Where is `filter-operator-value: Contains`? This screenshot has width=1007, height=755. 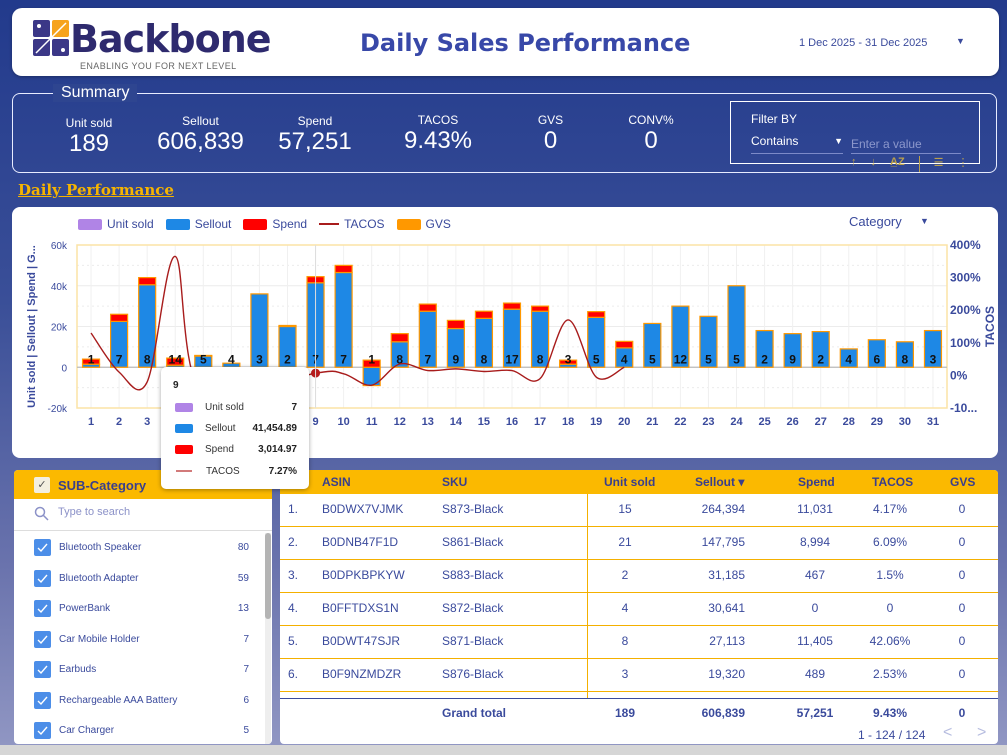
filter-operator-value: Contains is located at coordinates (775, 141).